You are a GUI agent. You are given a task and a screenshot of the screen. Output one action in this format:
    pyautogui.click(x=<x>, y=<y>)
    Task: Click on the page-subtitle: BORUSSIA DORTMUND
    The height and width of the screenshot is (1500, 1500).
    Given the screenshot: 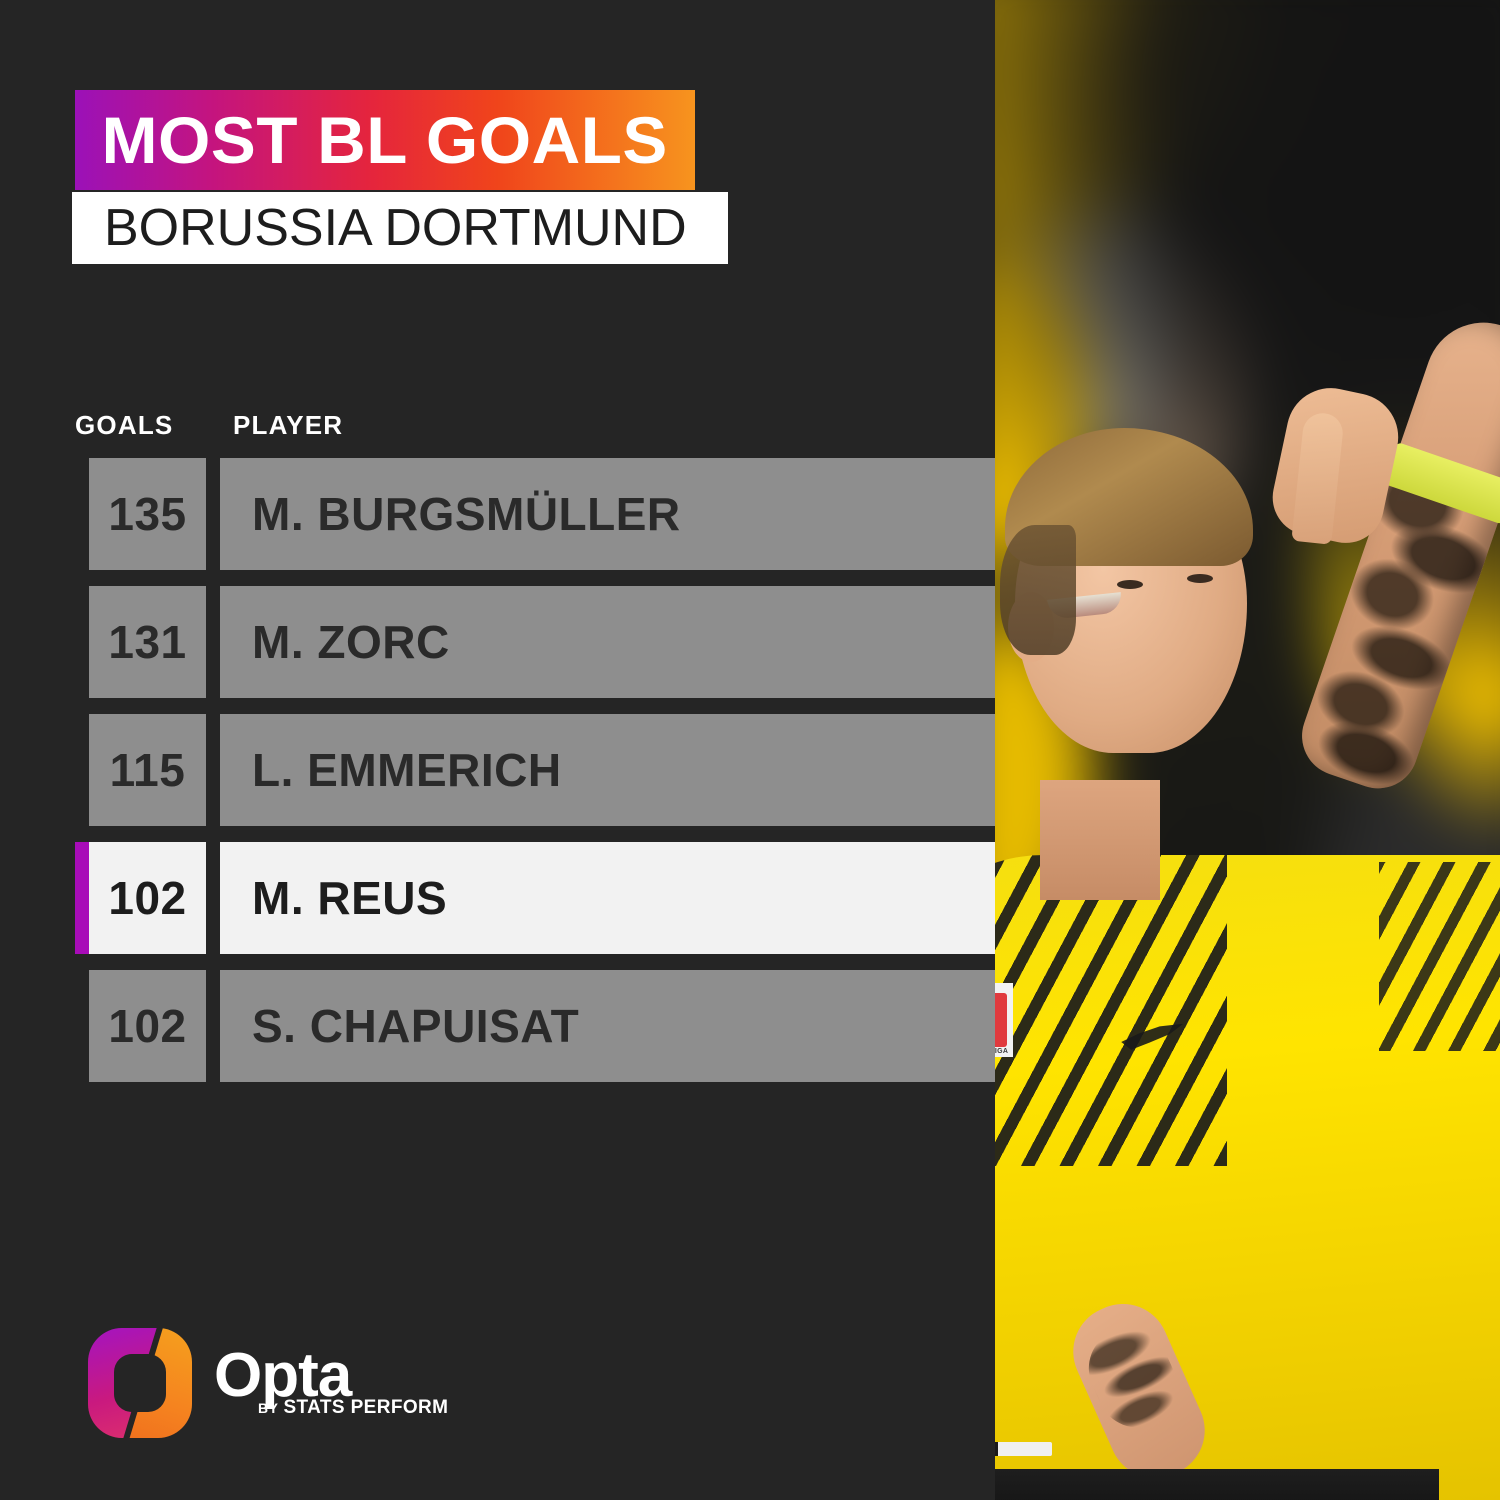 What is the action you would take?
    pyautogui.click(x=395, y=228)
    